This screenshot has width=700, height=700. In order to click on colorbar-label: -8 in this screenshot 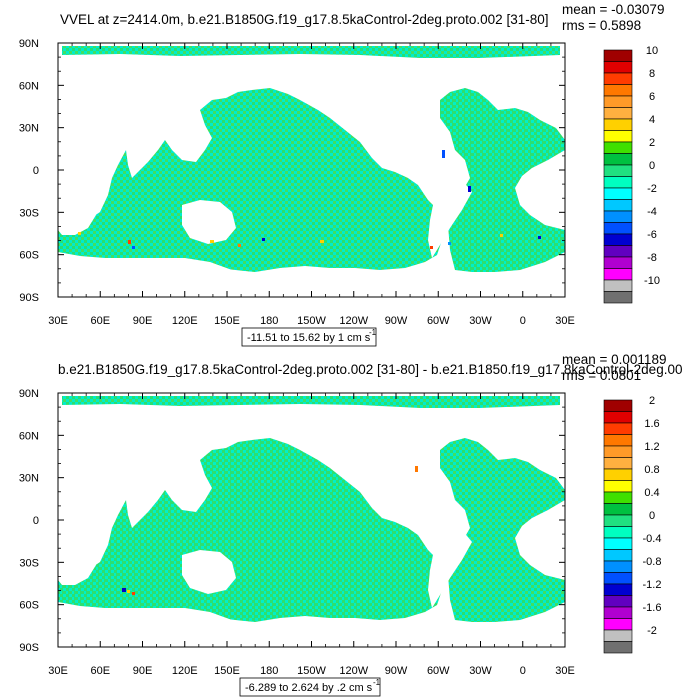, I will do `click(652, 258)`.